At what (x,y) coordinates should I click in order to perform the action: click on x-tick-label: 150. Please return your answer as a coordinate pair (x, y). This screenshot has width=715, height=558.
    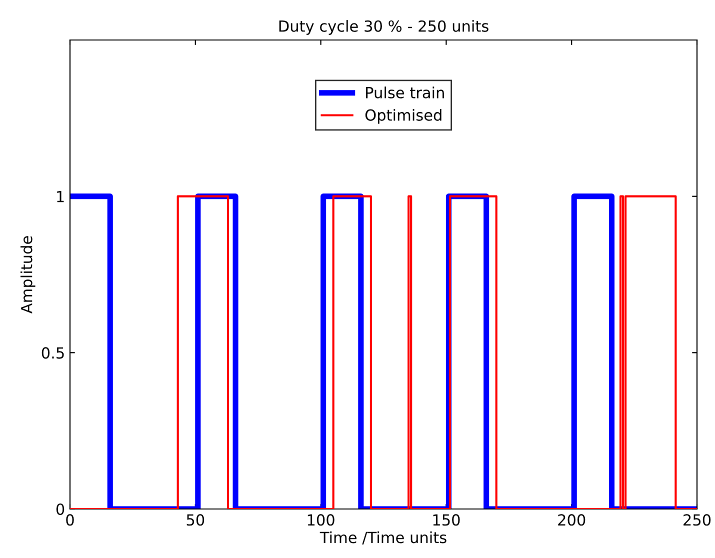
    Looking at the image, I should click on (446, 520).